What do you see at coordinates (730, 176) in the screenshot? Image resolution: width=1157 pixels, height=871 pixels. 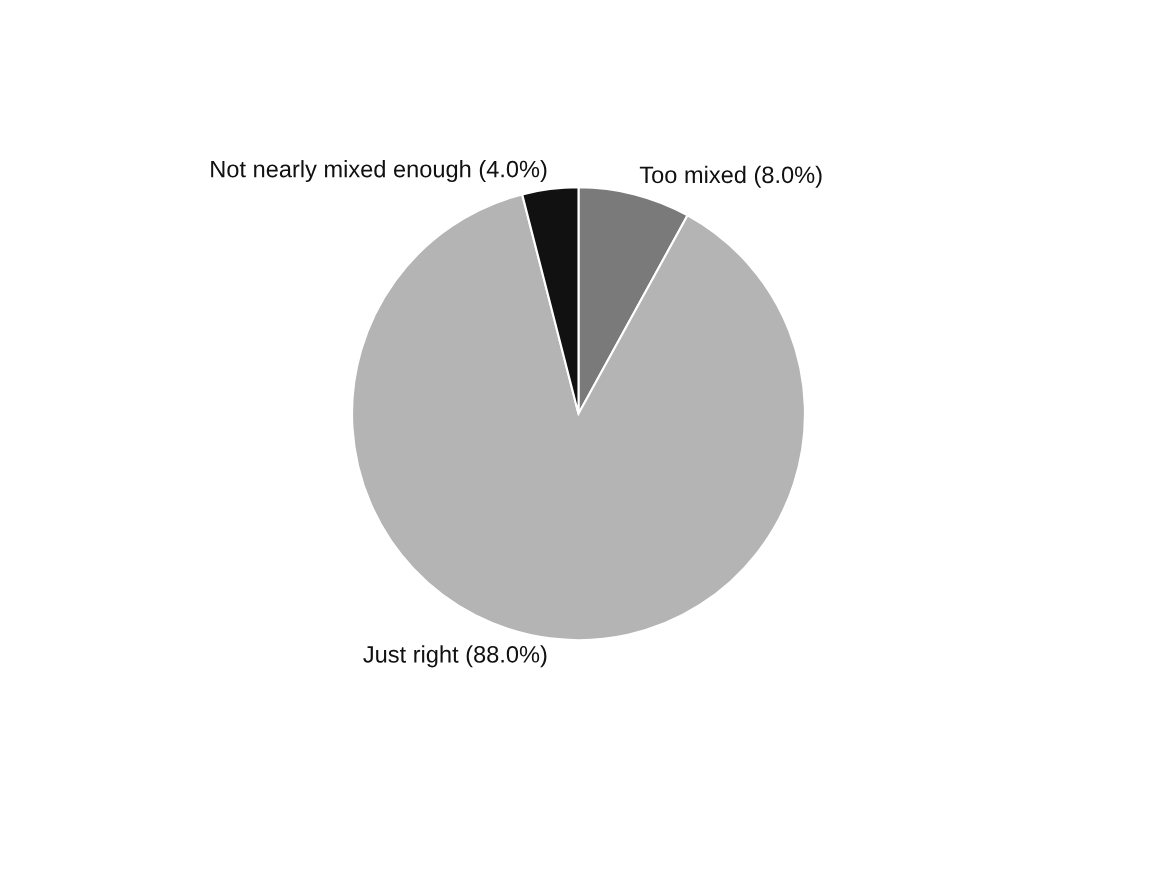 I see `slice-label: Too mixed (8.0%)` at bounding box center [730, 176].